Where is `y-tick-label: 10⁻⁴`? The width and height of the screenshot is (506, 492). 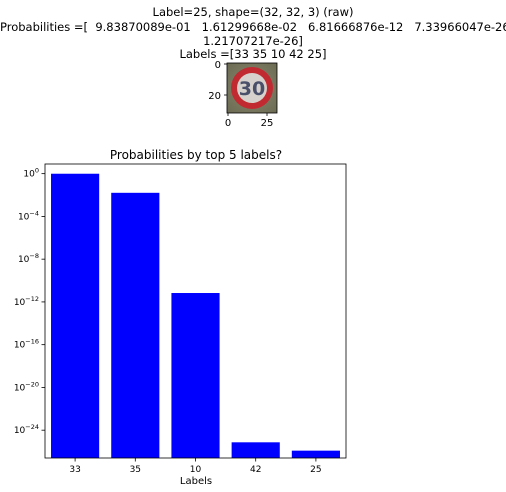 y-tick-label: 10⁻⁴ is located at coordinates (28, 215).